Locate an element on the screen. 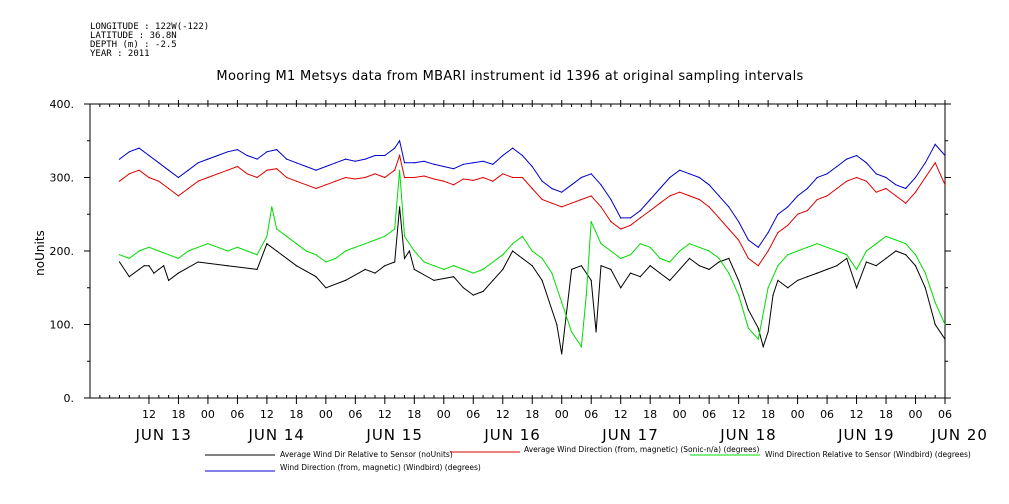 The image size is (1009, 504). y-tick-label: 300. is located at coordinates (62, 178).